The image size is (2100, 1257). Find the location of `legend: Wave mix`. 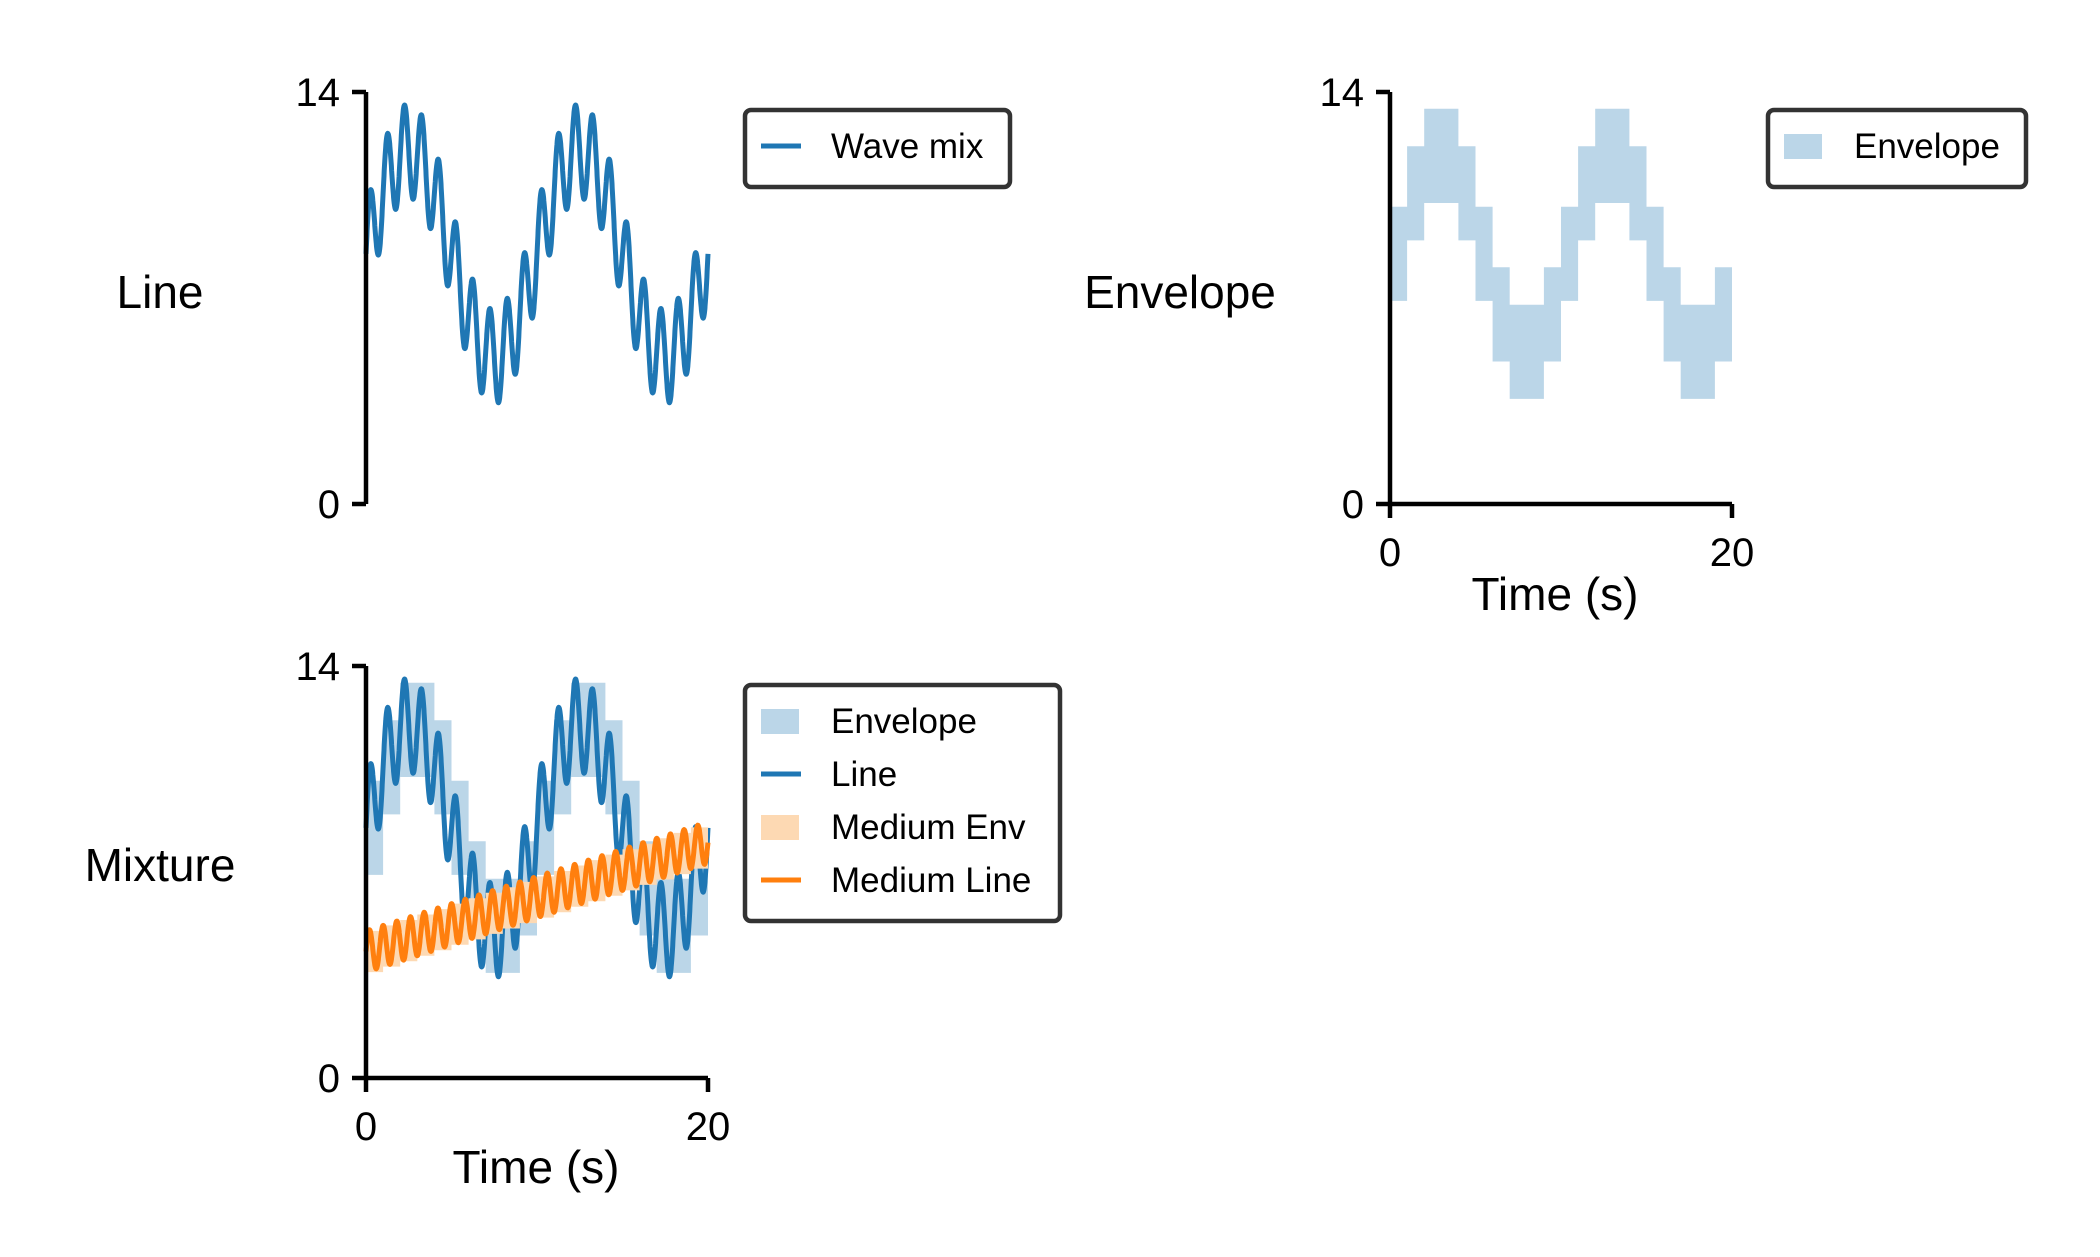

legend: Wave mix is located at coordinates (877, 148).